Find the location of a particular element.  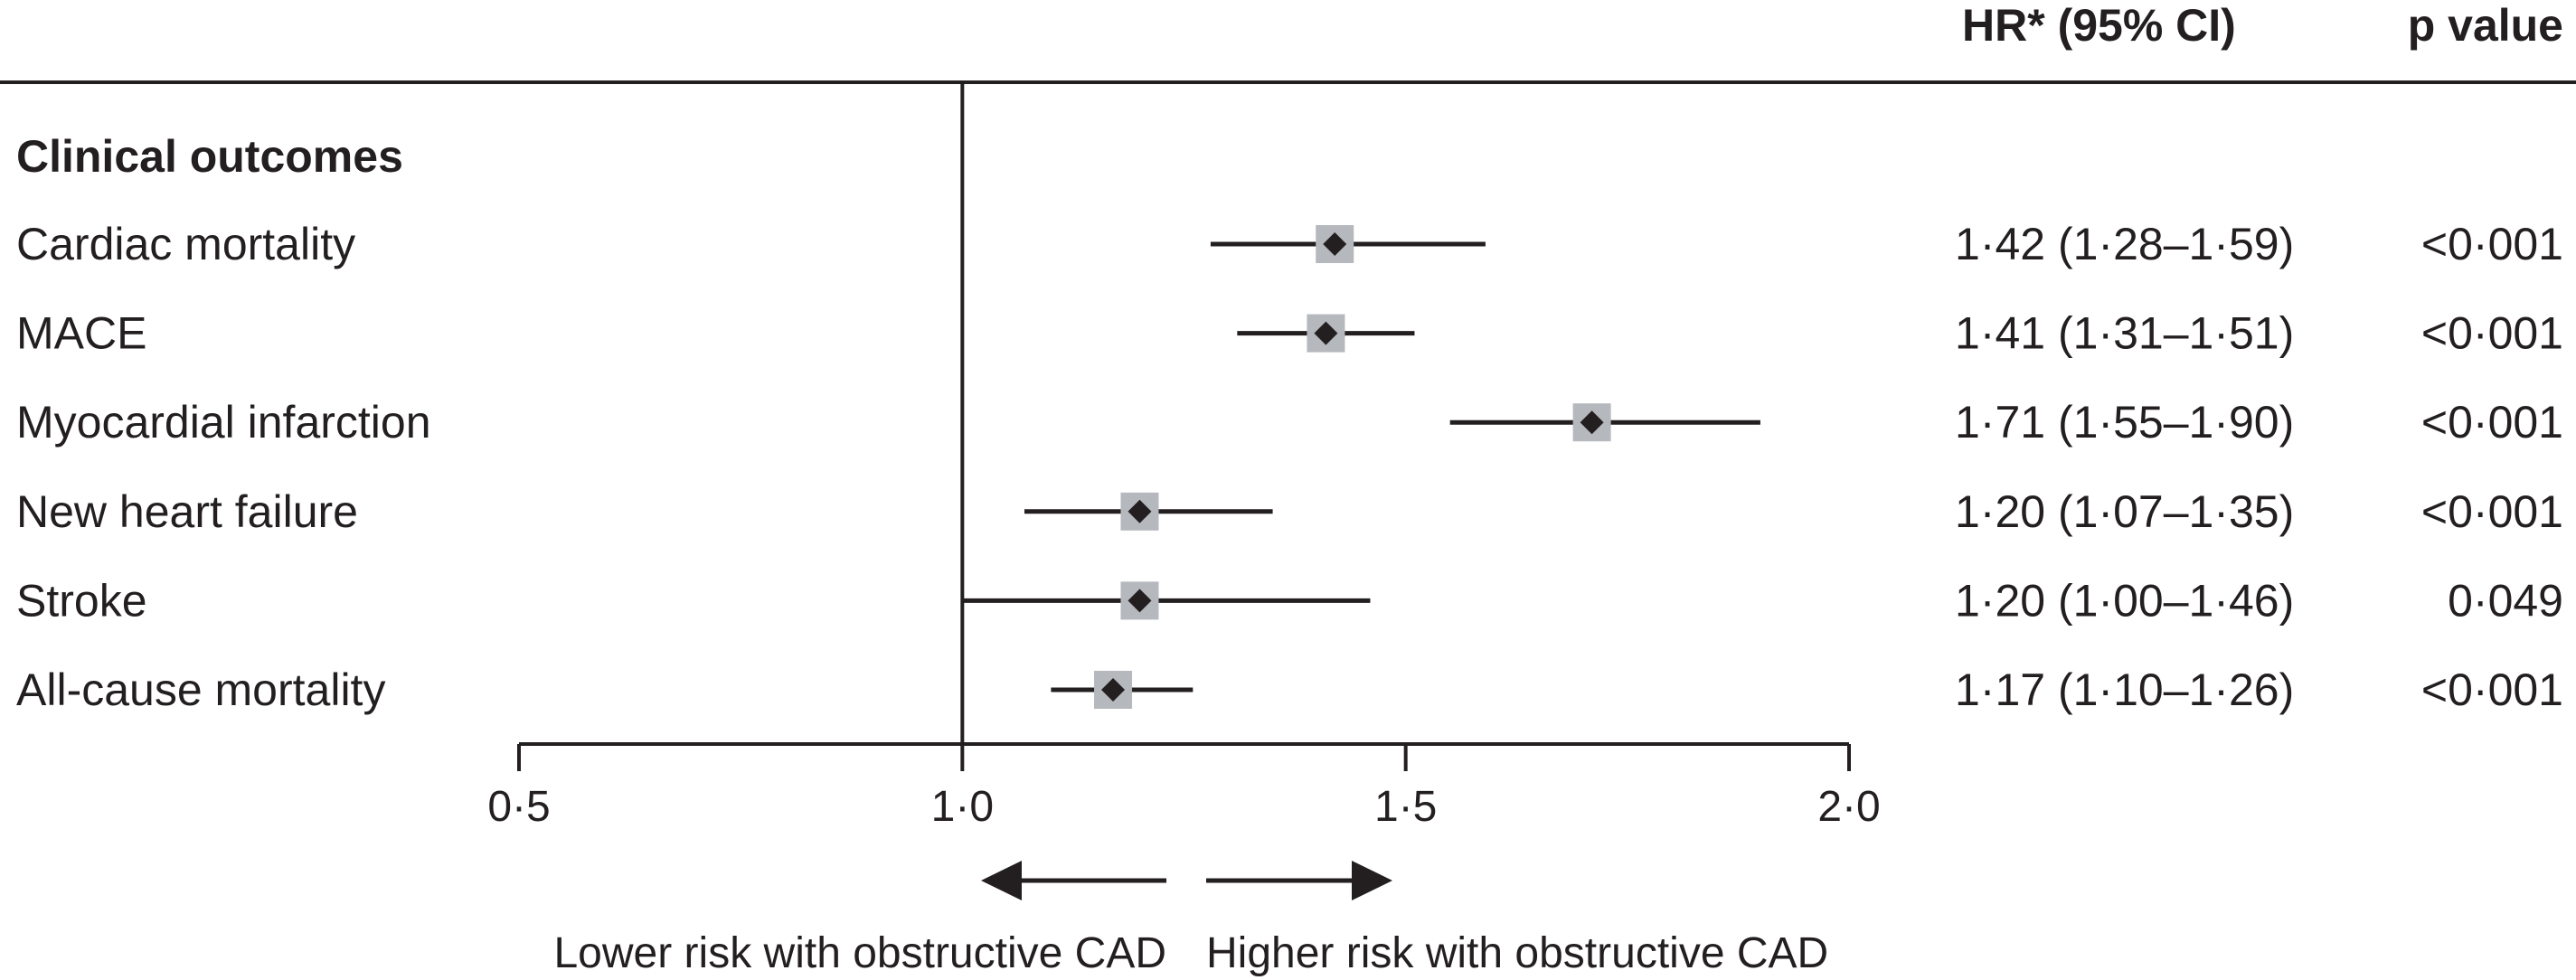

outcome-row: New heart failure 1·20 (1·07–1·35) <0·001 is located at coordinates (1289, 511).